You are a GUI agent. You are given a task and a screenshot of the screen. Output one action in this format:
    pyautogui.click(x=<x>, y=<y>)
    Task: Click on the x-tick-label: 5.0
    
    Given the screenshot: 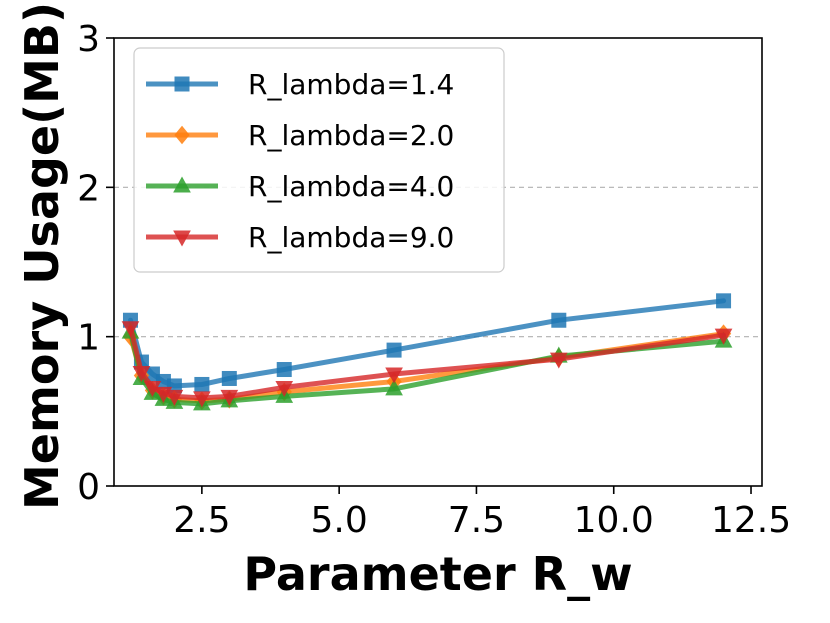 What is the action you would take?
    pyautogui.click(x=339, y=520)
    